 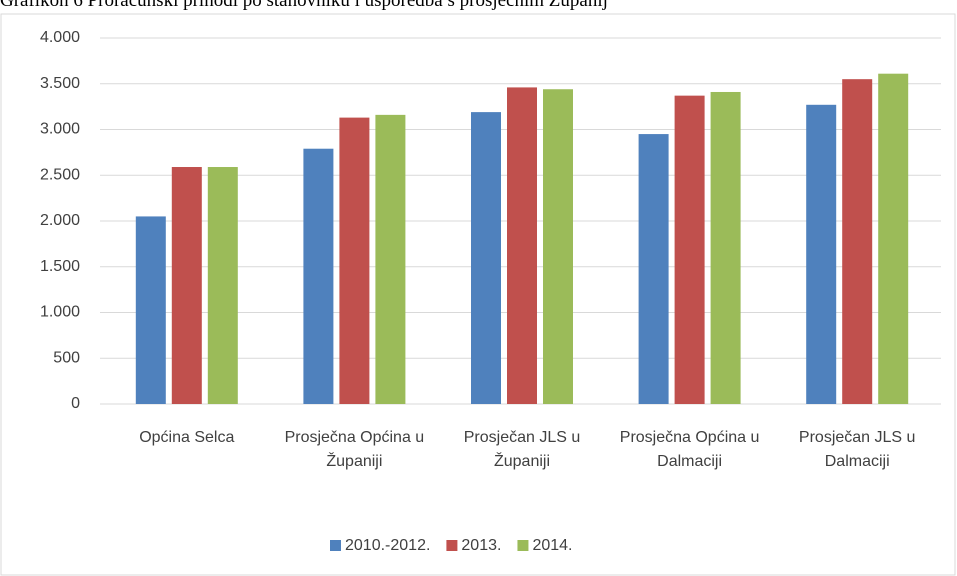 What do you see at coordinates (689, 449) in the screenshot?
I see `x-tick-label: Prosječna Općina u Dalmaciji` at bounding box center [689, 449].